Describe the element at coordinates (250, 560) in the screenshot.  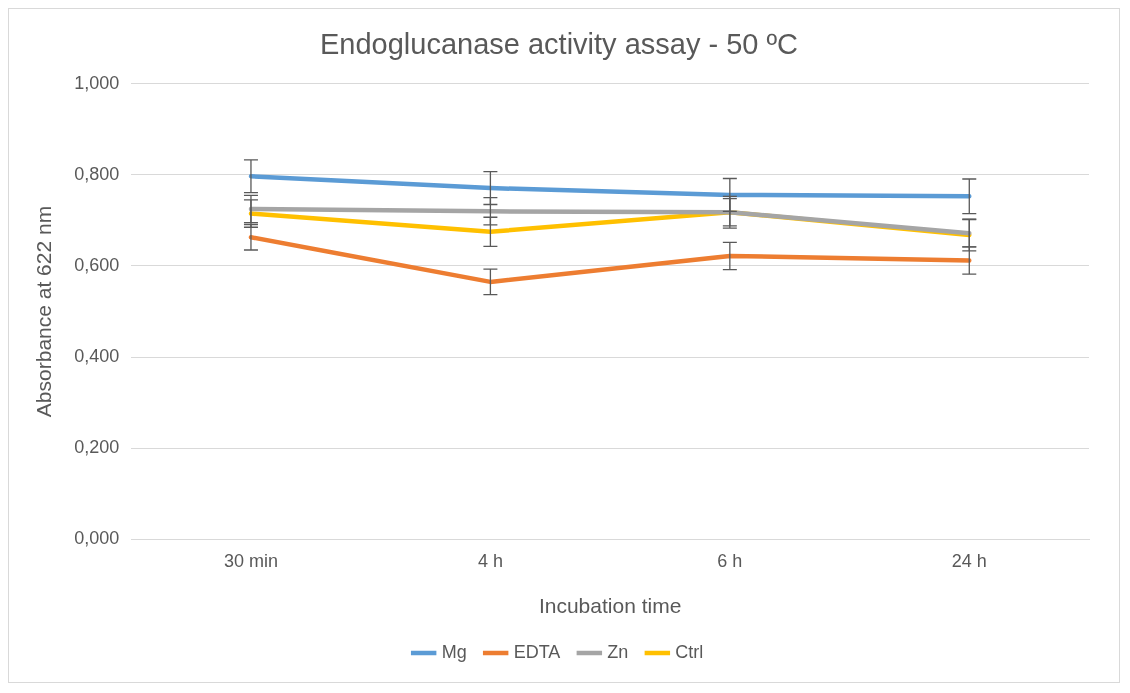
I see `x-tick-label: 30 min` at that location.